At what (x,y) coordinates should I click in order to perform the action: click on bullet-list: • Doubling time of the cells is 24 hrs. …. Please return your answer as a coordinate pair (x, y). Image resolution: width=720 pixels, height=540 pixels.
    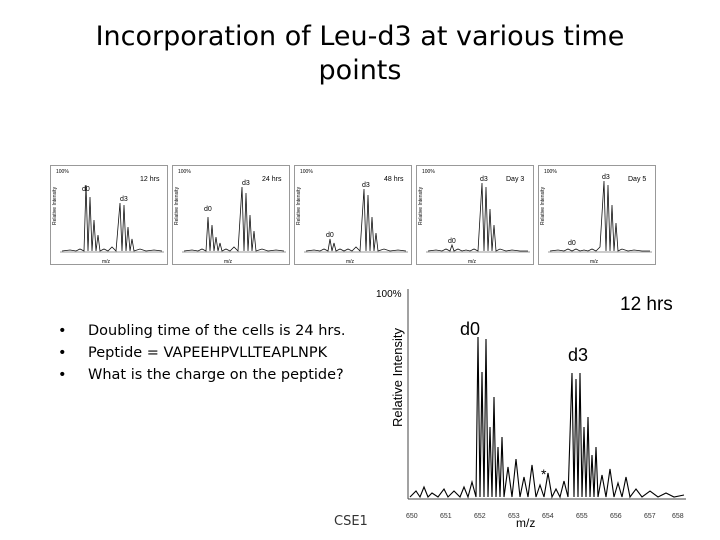
    Looking at the image, I should click on (202, 353).